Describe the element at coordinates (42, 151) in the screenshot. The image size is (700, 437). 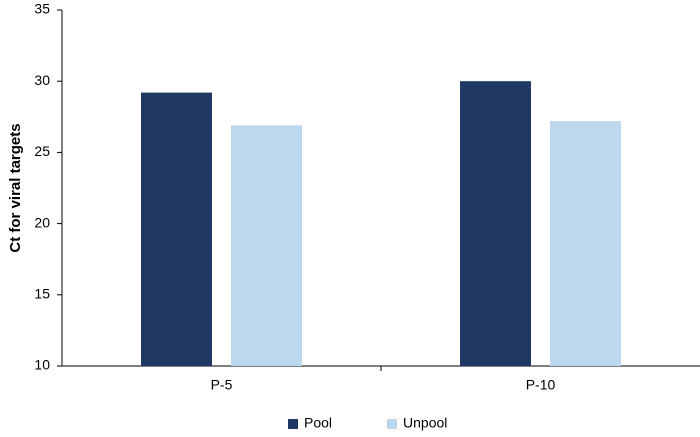
I see `y-tick-label: 25` at that location.